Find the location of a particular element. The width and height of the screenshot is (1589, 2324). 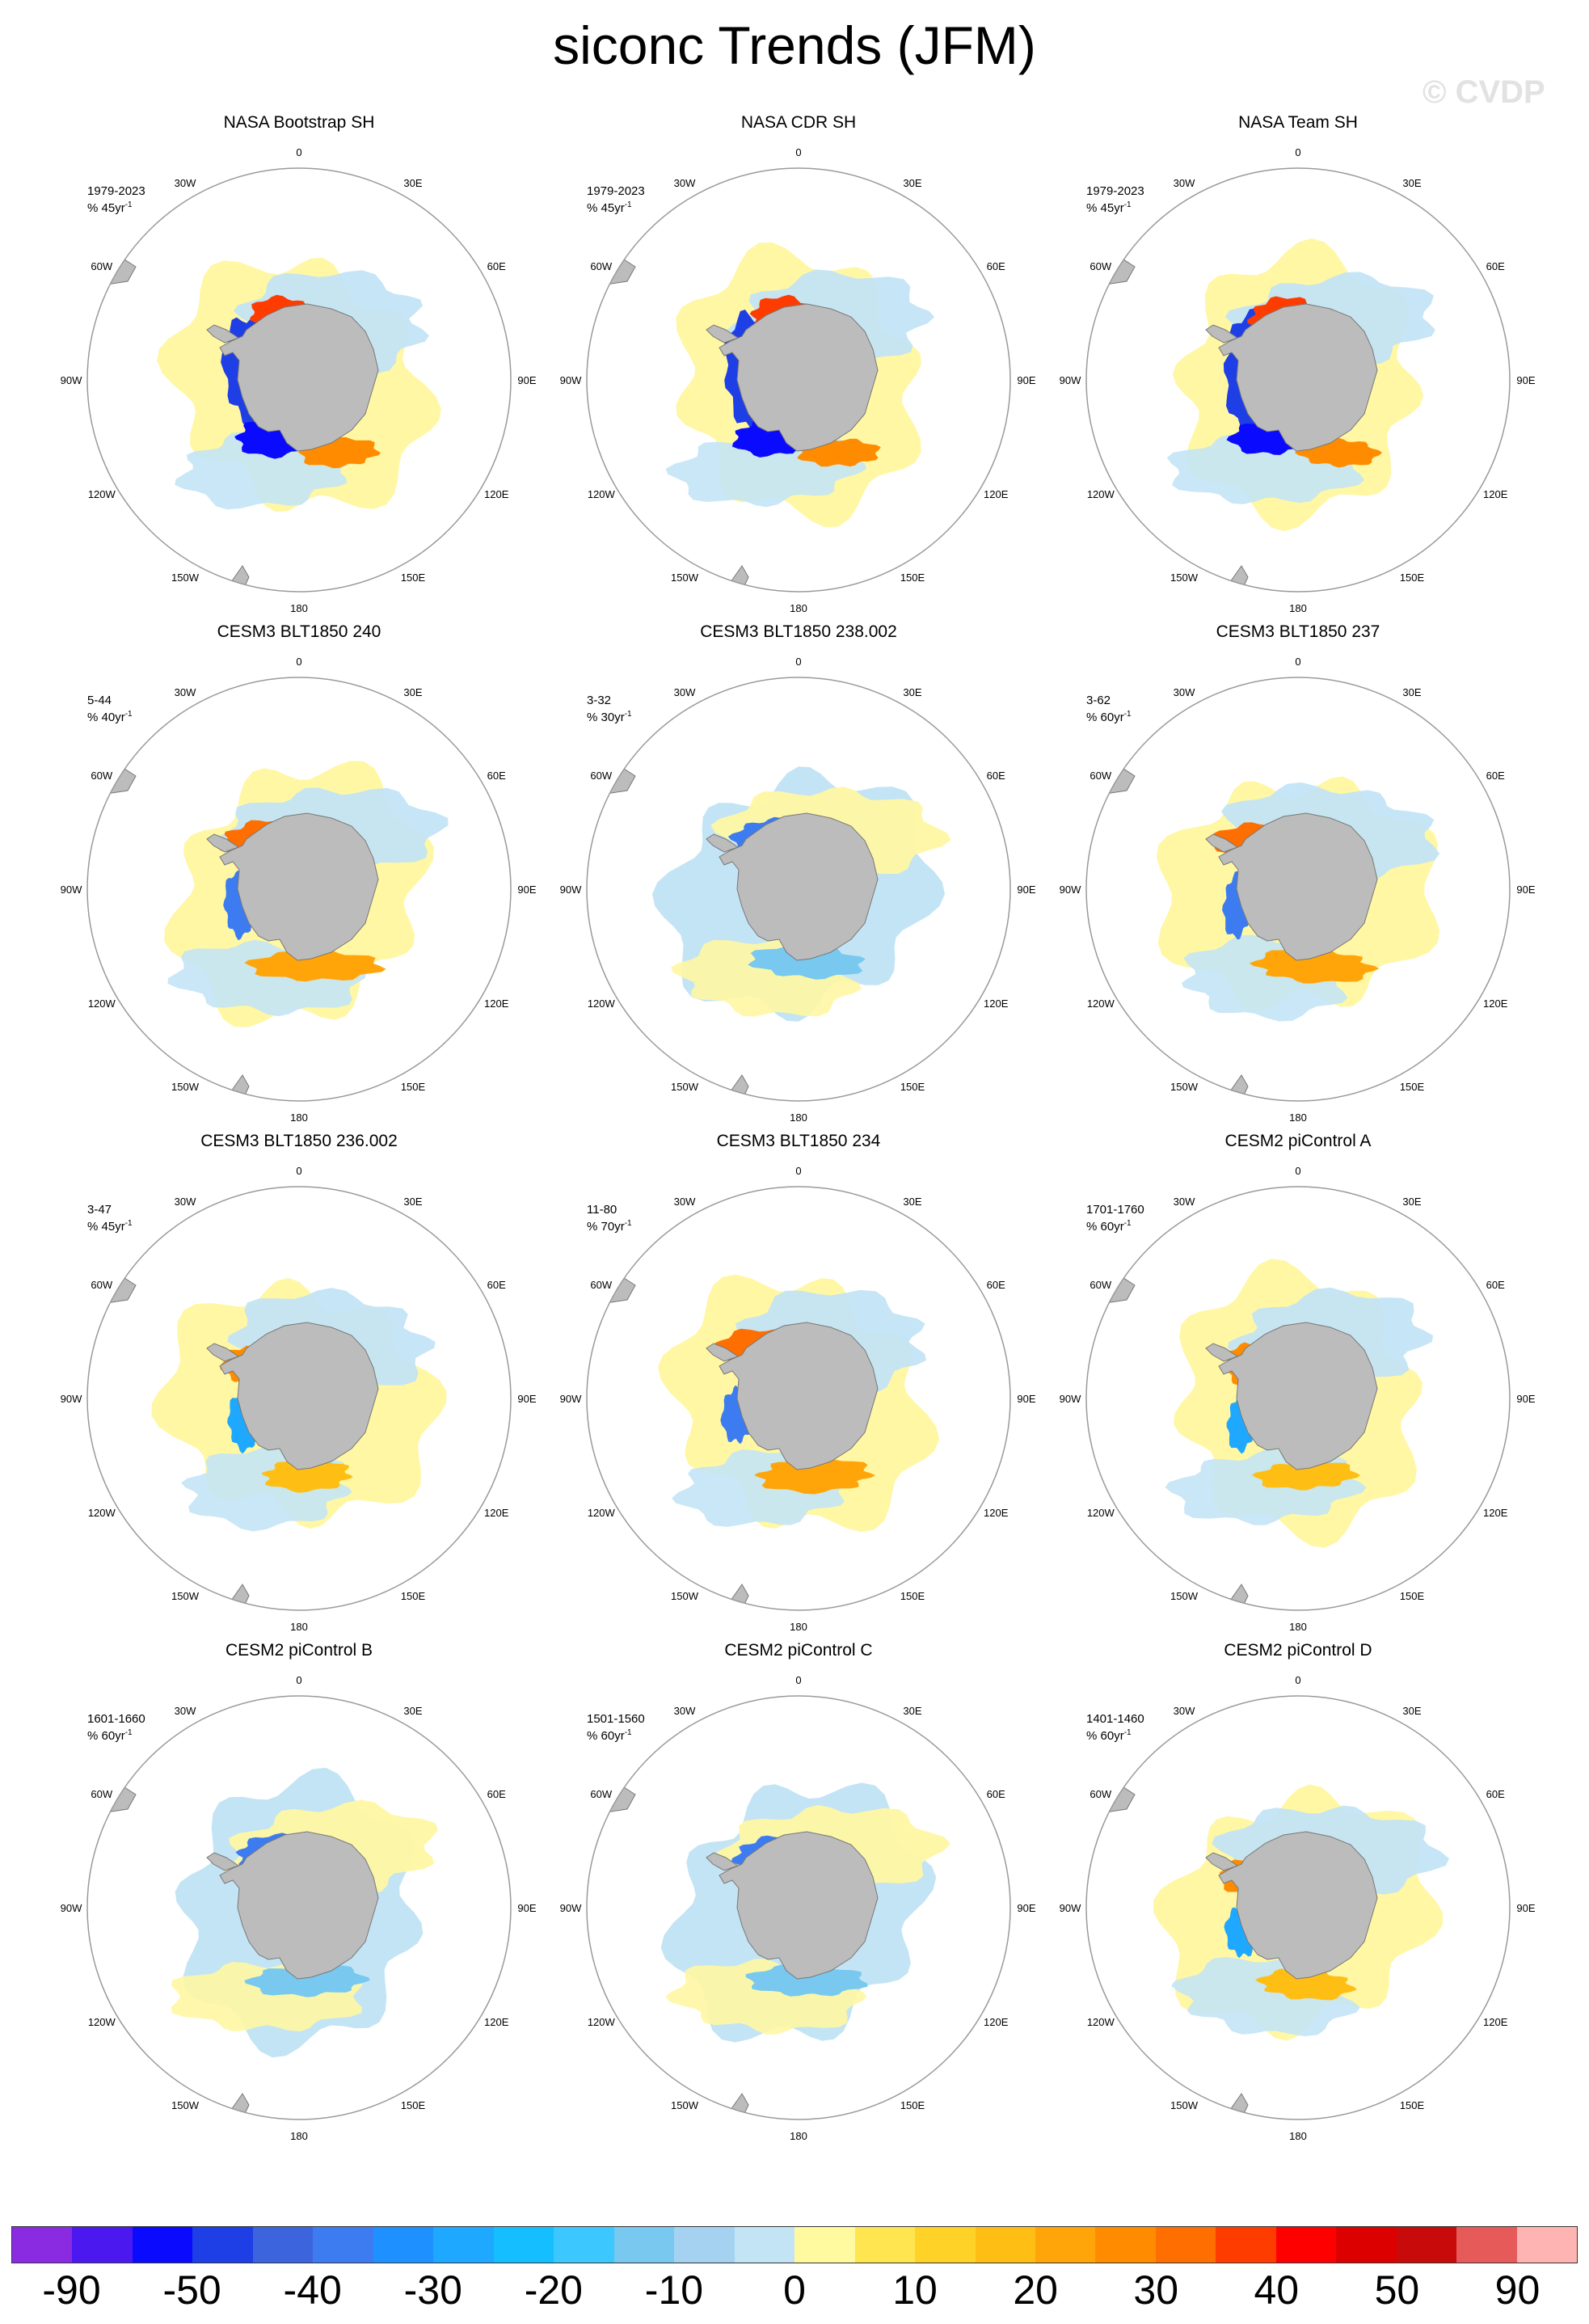

panel-period: 1601-1660 is located at coordinates (116, 1719).